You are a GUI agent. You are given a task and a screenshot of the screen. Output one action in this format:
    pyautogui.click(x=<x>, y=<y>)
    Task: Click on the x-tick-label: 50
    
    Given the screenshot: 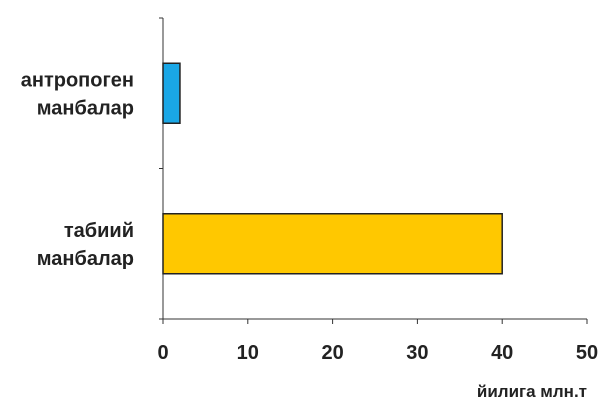 What is the action you would take?
    pyautogui.click(x=587, y=353)
    